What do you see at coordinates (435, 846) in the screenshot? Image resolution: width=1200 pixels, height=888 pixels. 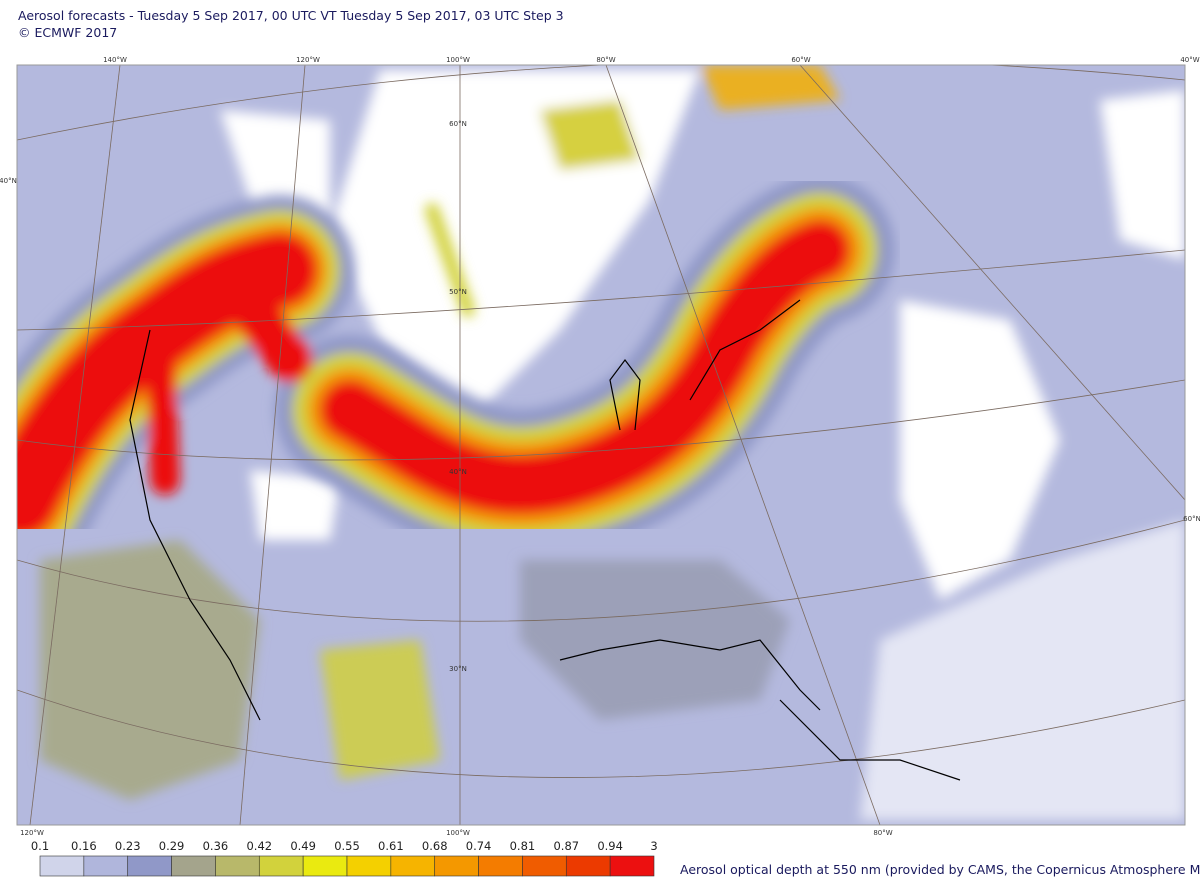 I see `colorbar-label: 0.68` at bounding box center [435, 846].